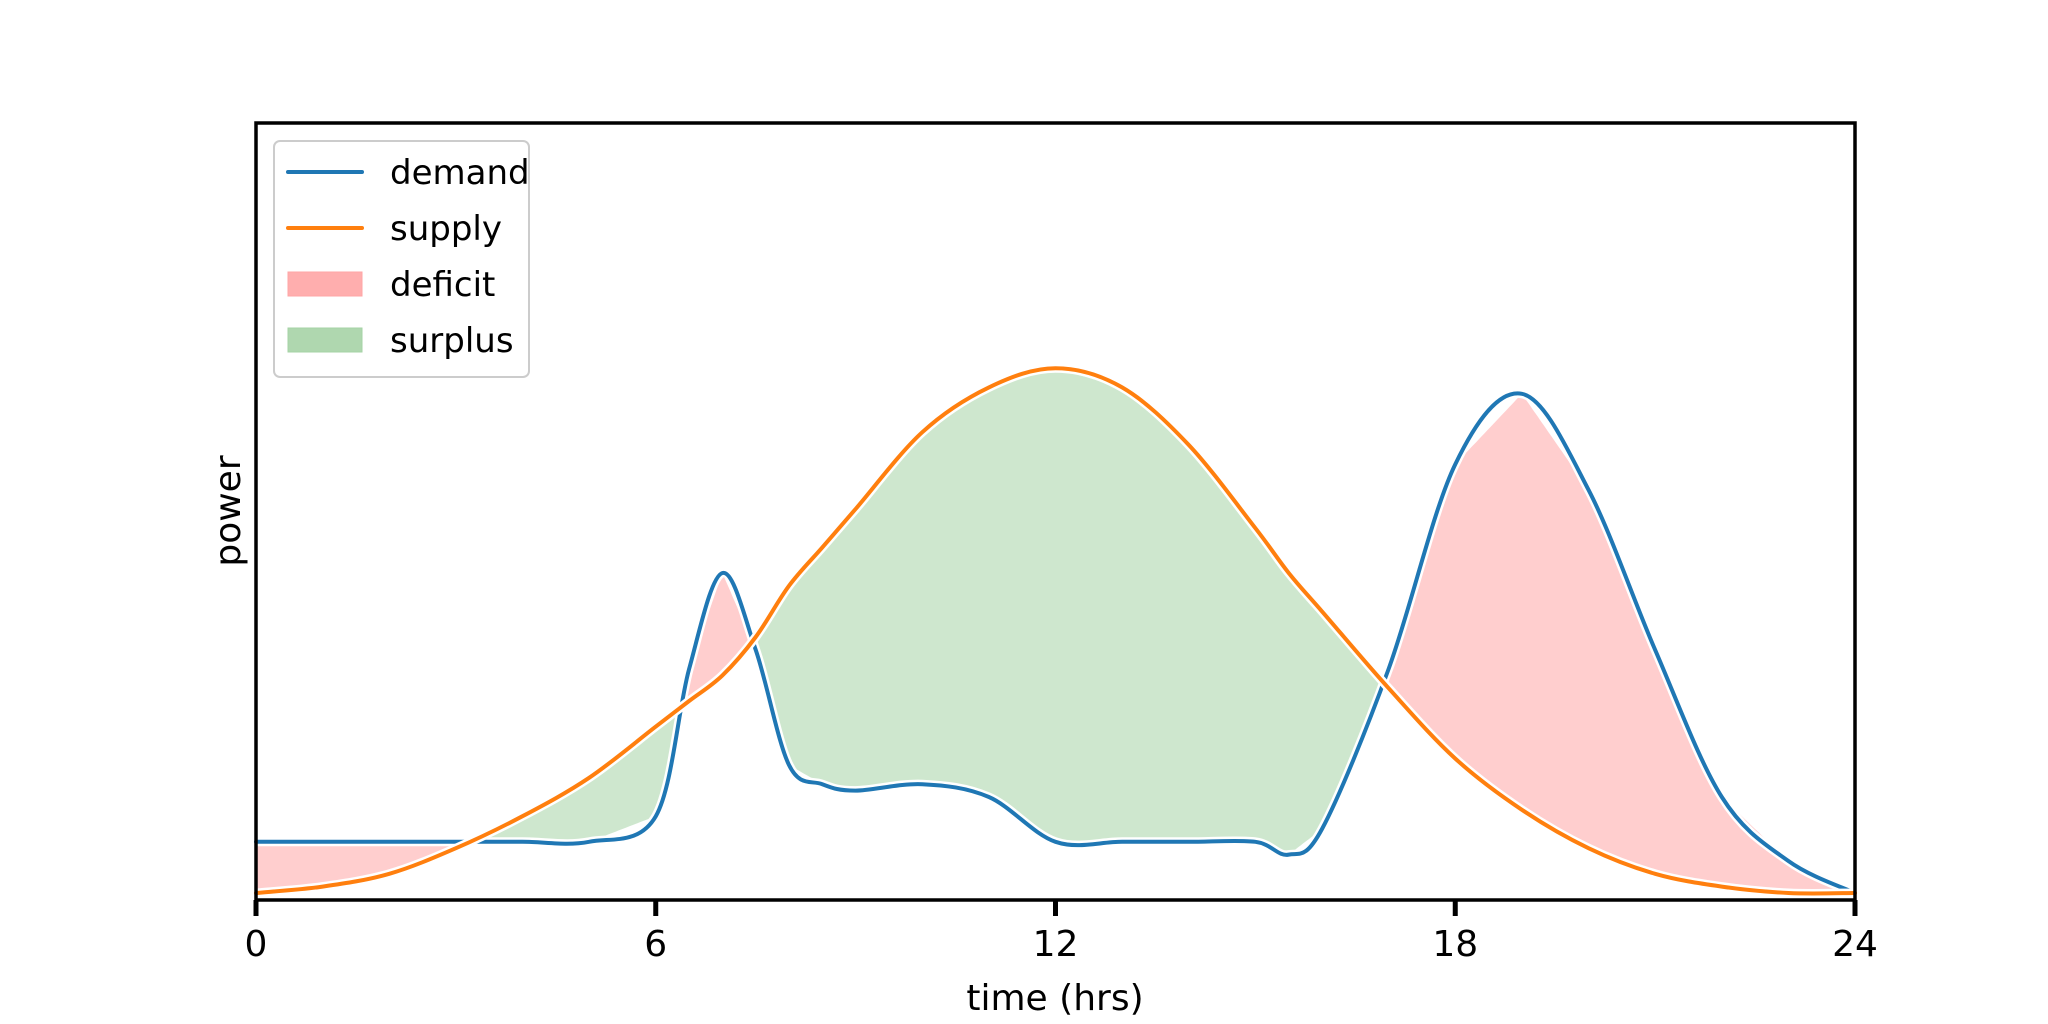 The image size is (2048, 1024). What do you see at coordinates (452, 341) in the screenshot?
I see `legend-label-surplus: surplus` at bounding box center [452, 341].